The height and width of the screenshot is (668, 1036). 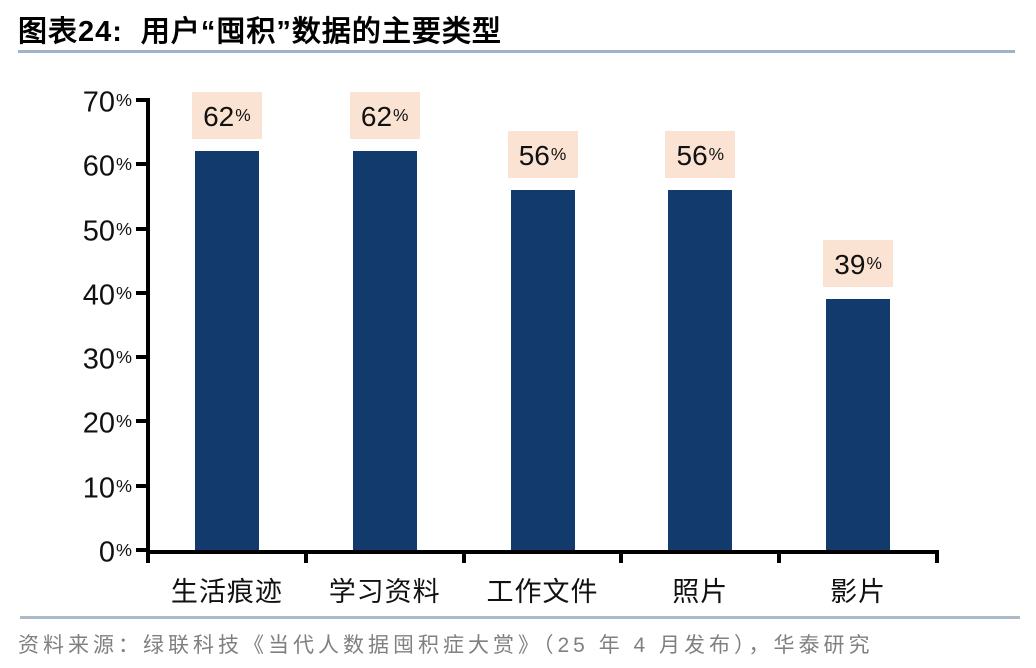 I want to click on y-axis-label: 40%, so click(x=107, y=295).